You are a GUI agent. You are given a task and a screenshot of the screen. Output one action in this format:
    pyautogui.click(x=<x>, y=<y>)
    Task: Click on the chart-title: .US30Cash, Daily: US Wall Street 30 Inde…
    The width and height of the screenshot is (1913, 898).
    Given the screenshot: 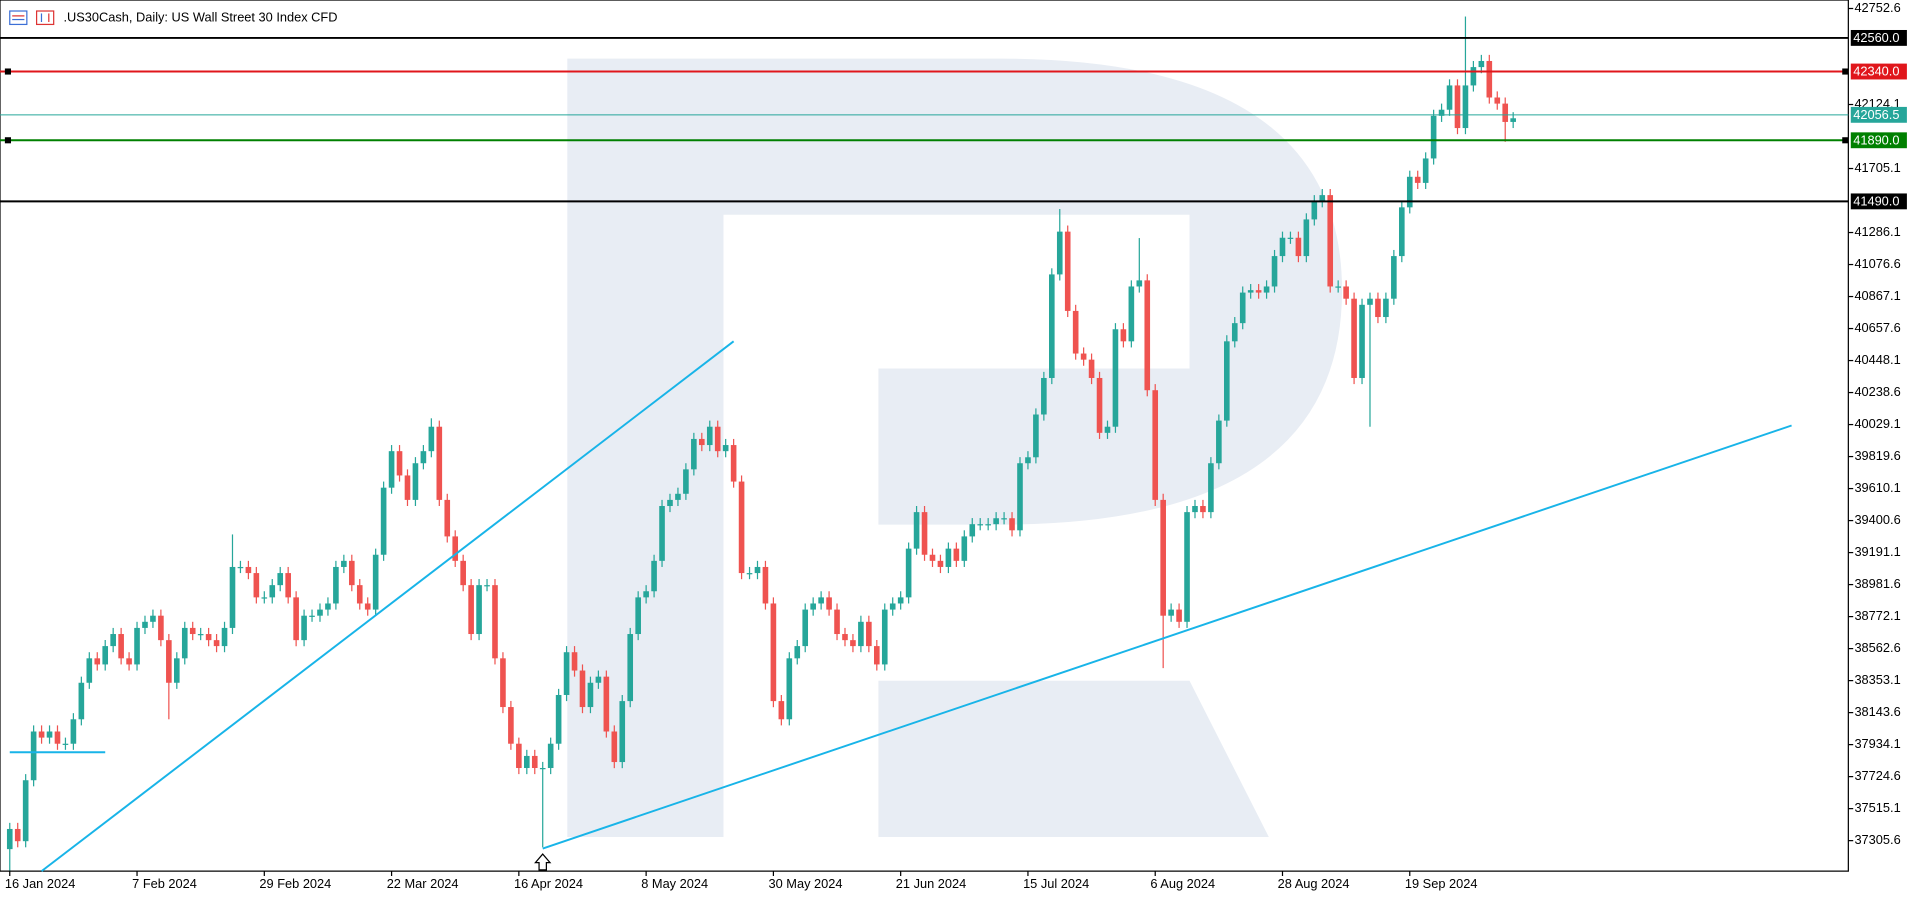 What is the action you would take?
    pyautogui.click(x=200, y=17)
    